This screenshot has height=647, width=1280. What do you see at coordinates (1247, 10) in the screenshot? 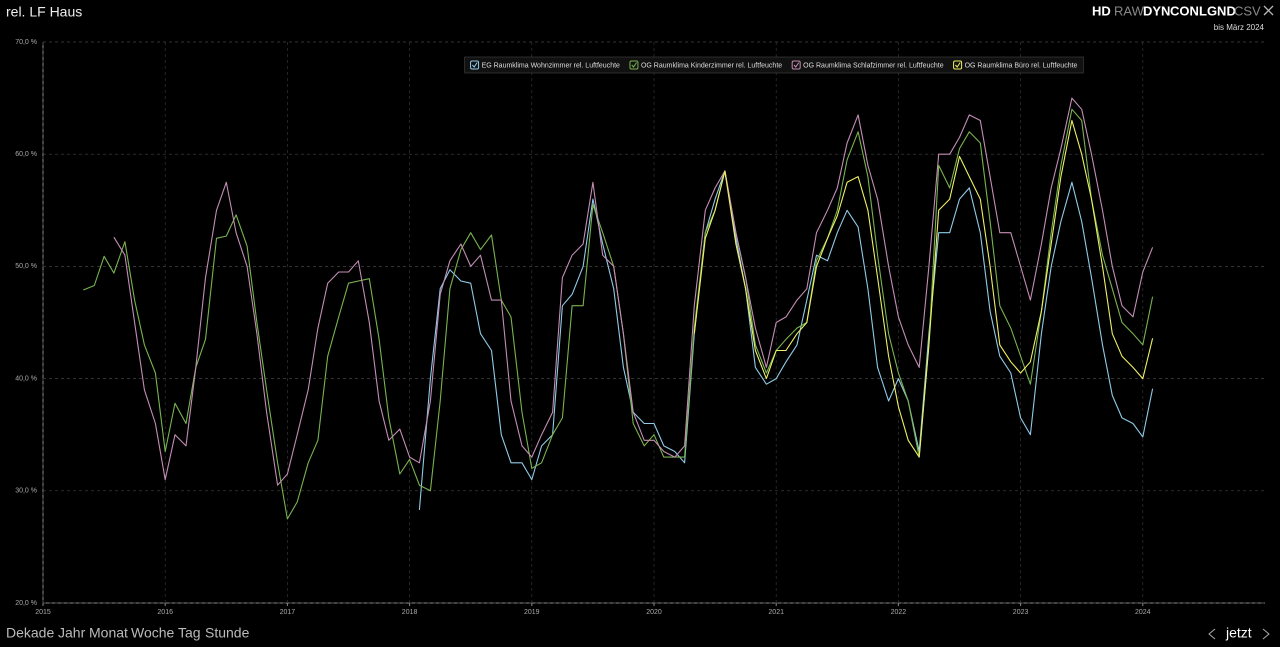
I see `mode-button: CSV` at bounding box center [1247, 10].